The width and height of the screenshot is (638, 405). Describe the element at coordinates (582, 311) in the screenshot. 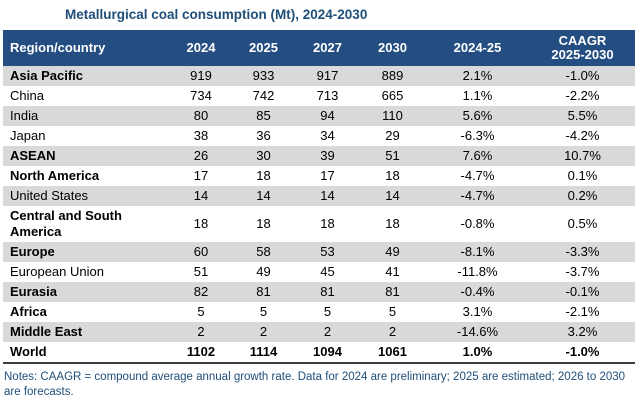

I see `value-cell: -2.1%` at that location.